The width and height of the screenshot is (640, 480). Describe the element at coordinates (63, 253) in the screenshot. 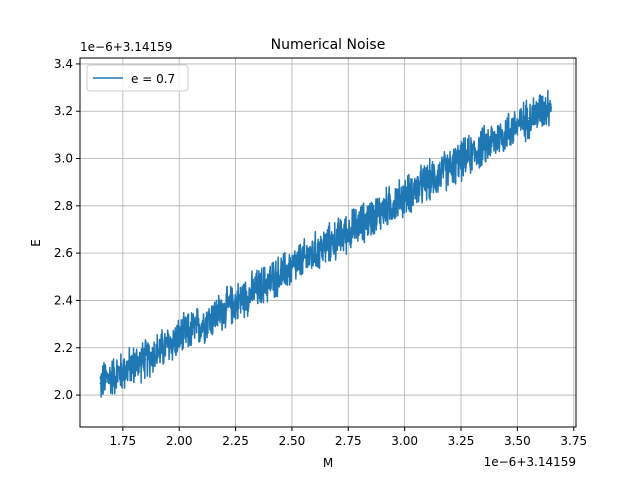

I see `y-tick-label: 2.6` at that location.